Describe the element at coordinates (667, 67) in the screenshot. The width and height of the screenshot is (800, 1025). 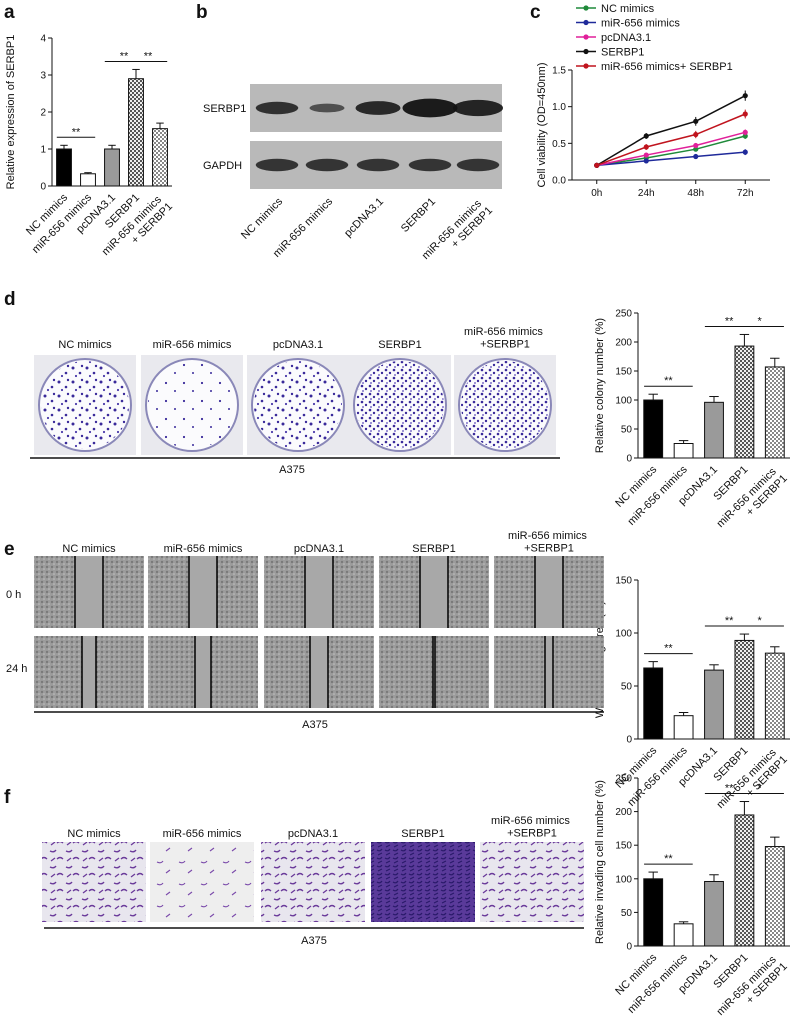
I see `legend-label: miR-656 mimics+ SERBP1` at that location.